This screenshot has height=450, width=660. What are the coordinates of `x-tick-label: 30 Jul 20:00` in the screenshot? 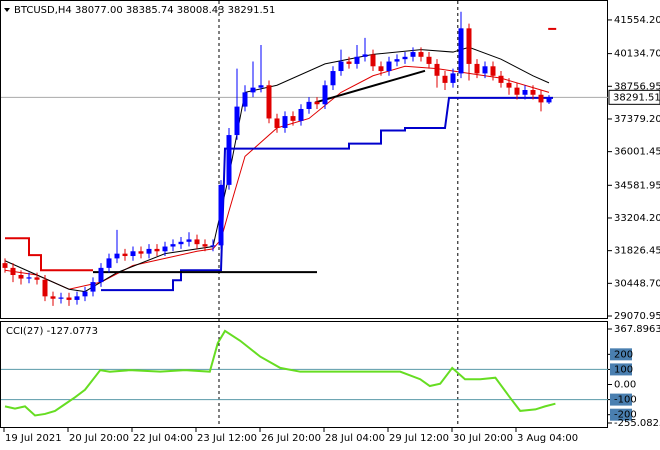 It's located at (483, 438).